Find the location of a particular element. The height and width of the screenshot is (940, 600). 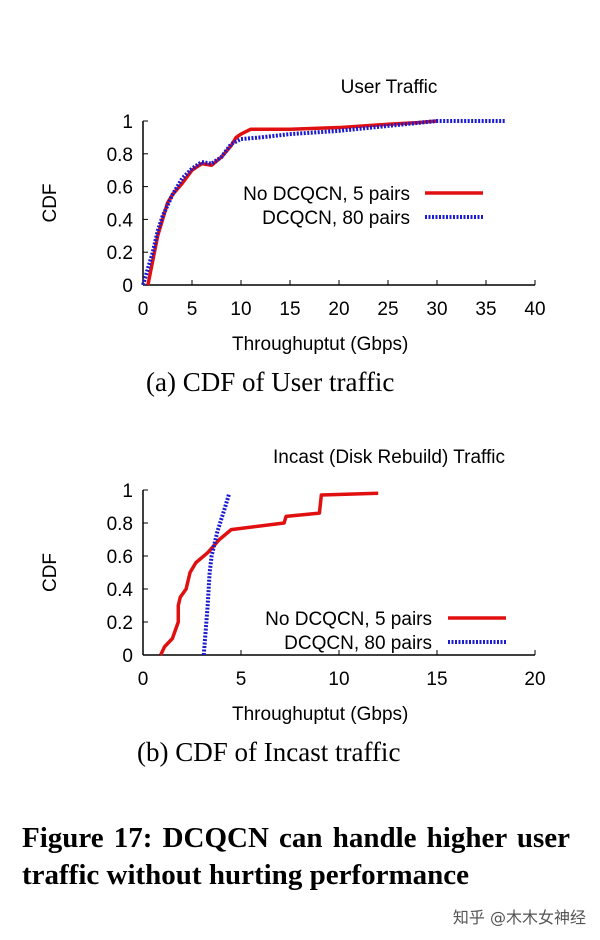

x-tick-label: 35 is located at coordinates (485, 309).